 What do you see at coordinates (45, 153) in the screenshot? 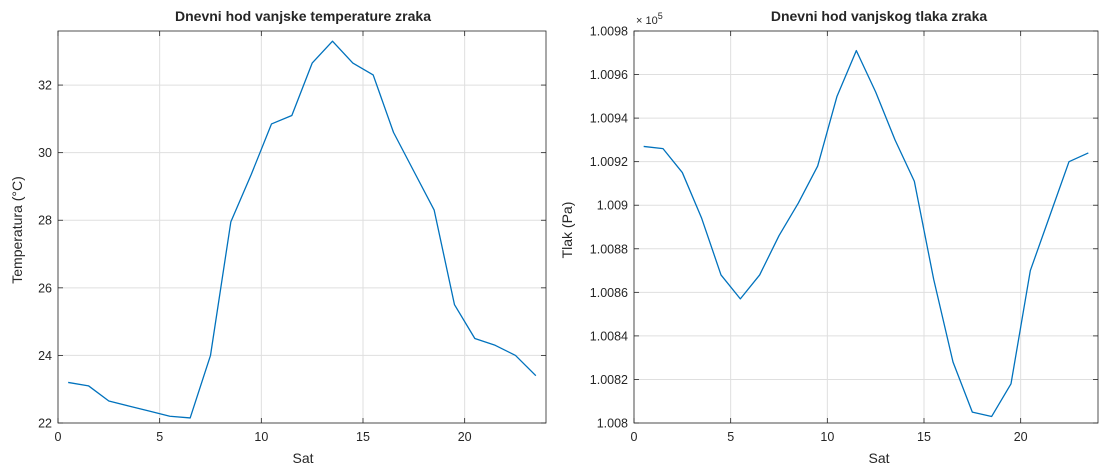
I see `temperature-y-tick-label: 30` at bounding box center [45, 153].